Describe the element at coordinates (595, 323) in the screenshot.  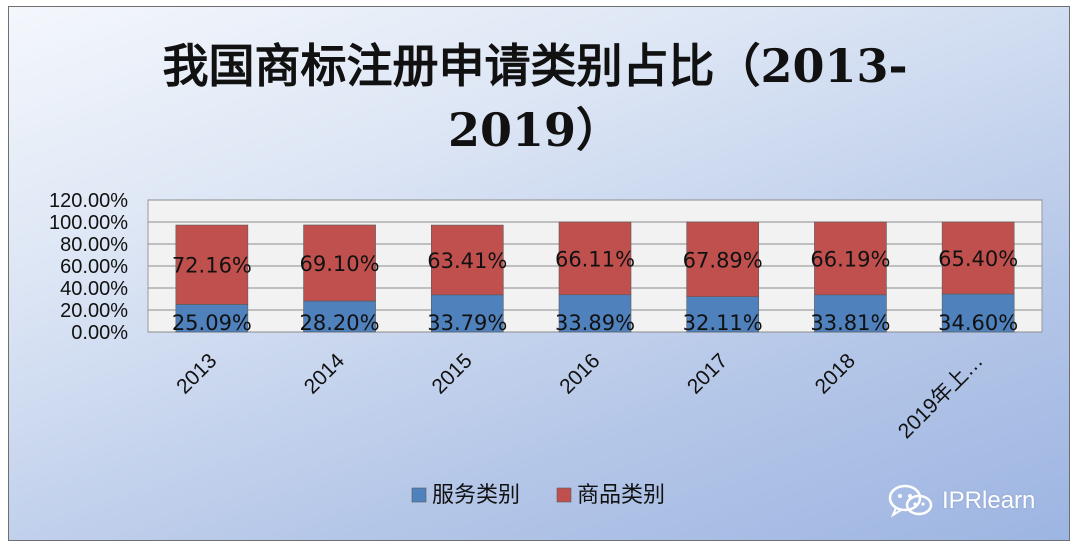
I see `data-label-service: 33.89%` at that location.